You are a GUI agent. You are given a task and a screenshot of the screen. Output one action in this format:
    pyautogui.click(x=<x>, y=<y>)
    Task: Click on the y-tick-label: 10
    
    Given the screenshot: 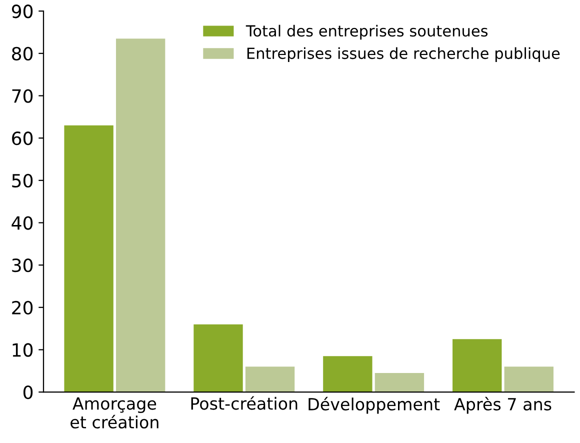 What is the action you would take?
    pyautogui.click(x=22, y=350)
    